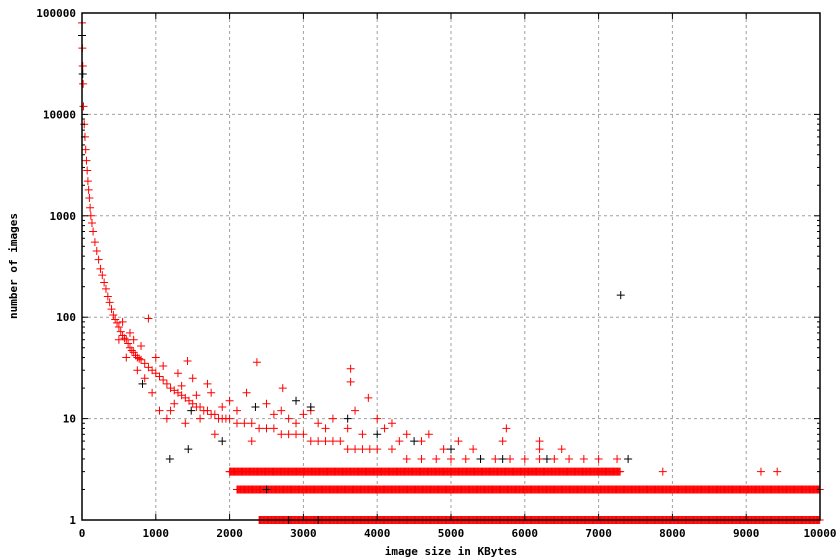 Image resolution: width=840 pixels, height=560 pixels. I want to click on x-tick-label: 2000, so click(229, 533).